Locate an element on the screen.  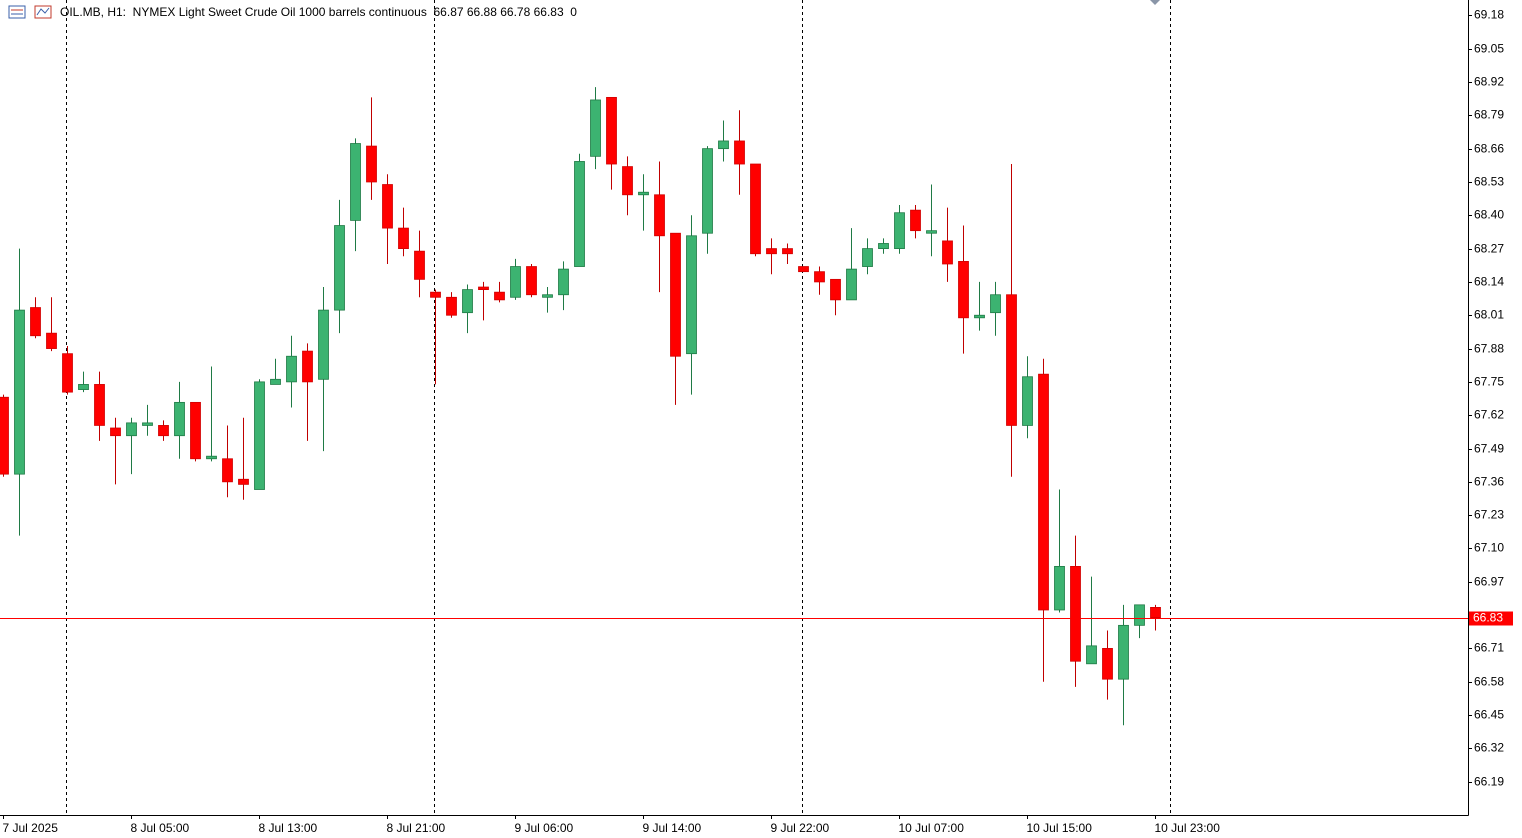
x-tick-label: 9 Jul 06:00 is located at coordinates (544, 828).